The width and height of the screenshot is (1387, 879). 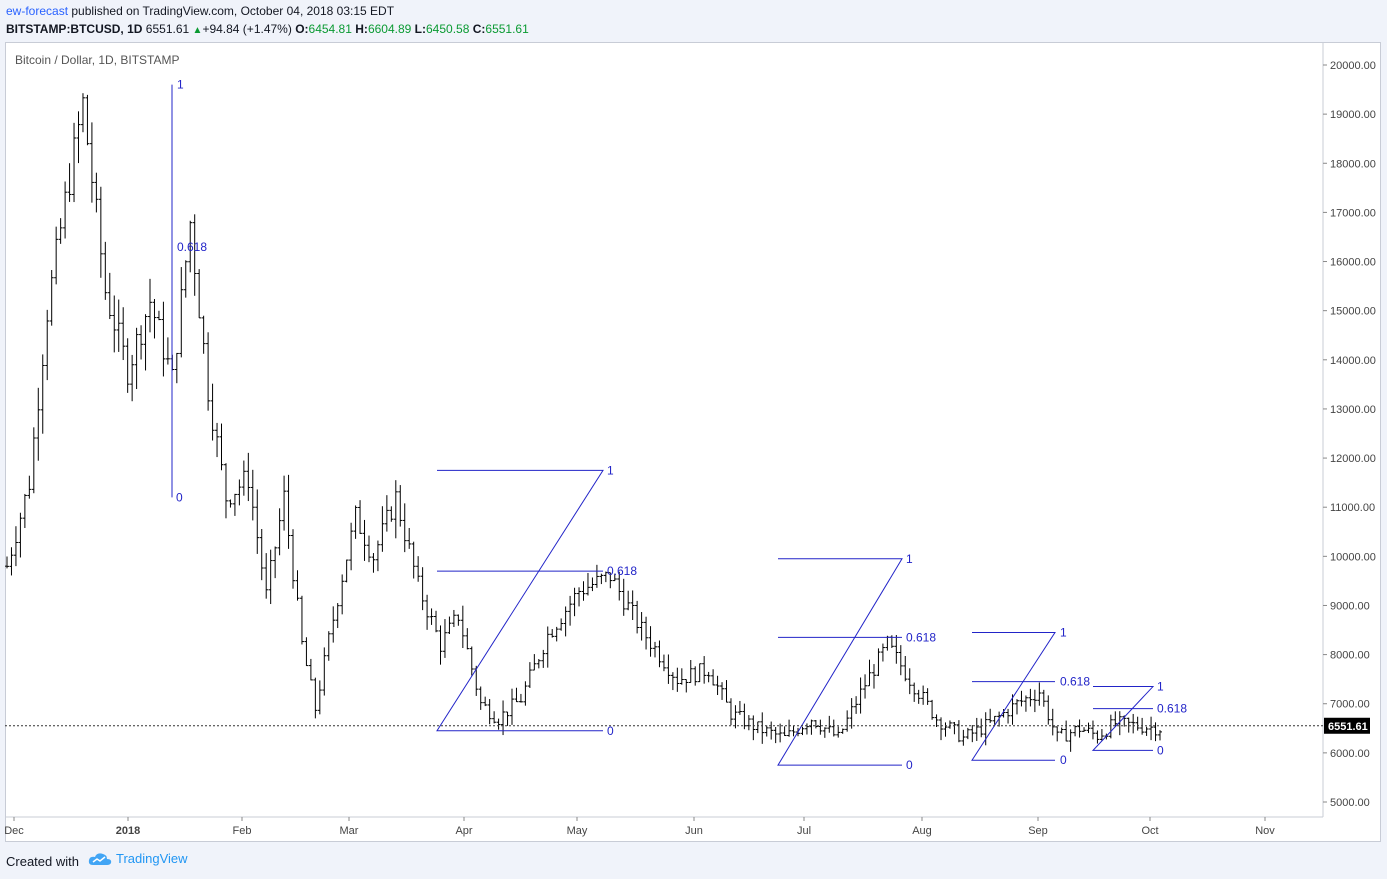 What do you see at coordinates (804, 831) in the screenshot?
I see `time-tick-label: Jul` at bounding box center [804, 831].